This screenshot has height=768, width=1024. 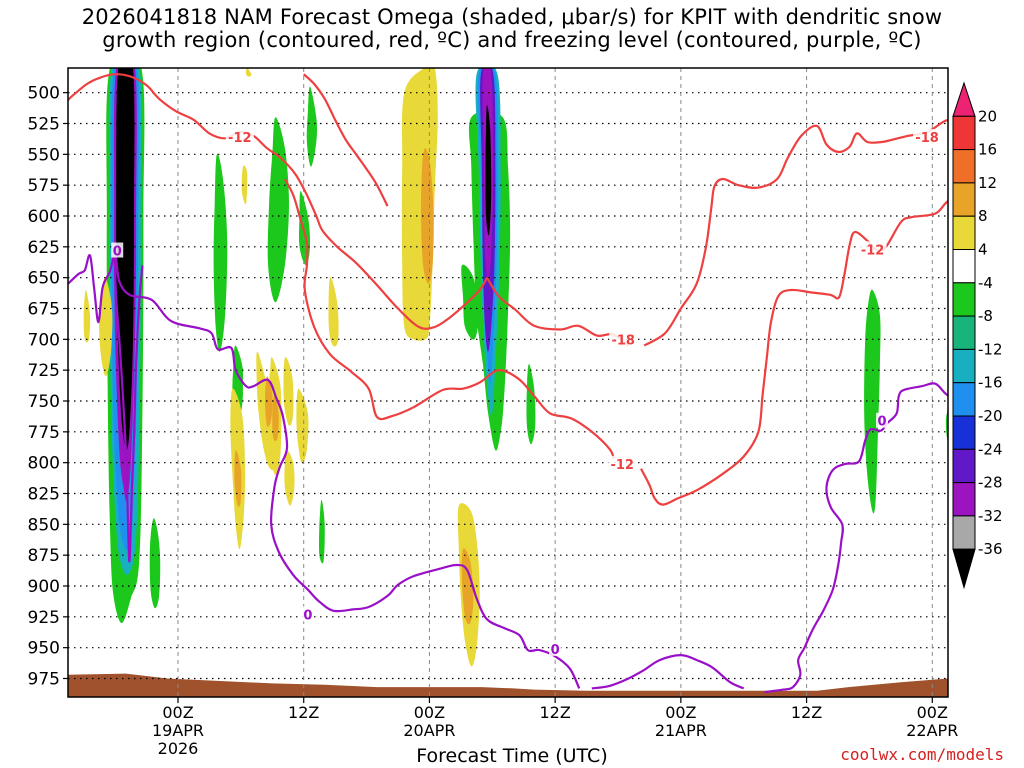 What do you see at coordinates (990, 449) in the screenshot?
I see `colorbar-label: -24` at bounding box center [990, 449].